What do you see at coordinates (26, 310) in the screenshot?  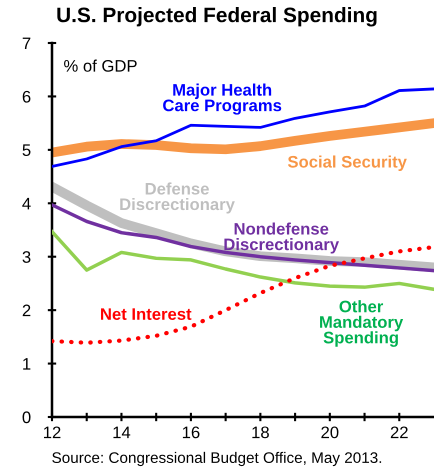 I see `y-tick-label: 2` at bounding box center [26, 310].